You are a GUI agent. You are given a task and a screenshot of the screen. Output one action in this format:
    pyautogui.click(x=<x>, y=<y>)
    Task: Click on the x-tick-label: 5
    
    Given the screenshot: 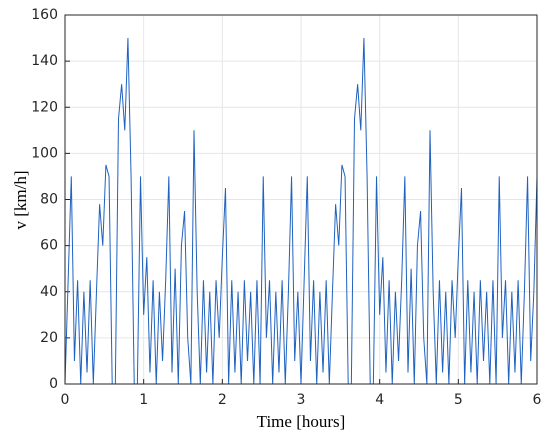 What is the action you would take?
    pyautogui.click(x=458, y=400)
    